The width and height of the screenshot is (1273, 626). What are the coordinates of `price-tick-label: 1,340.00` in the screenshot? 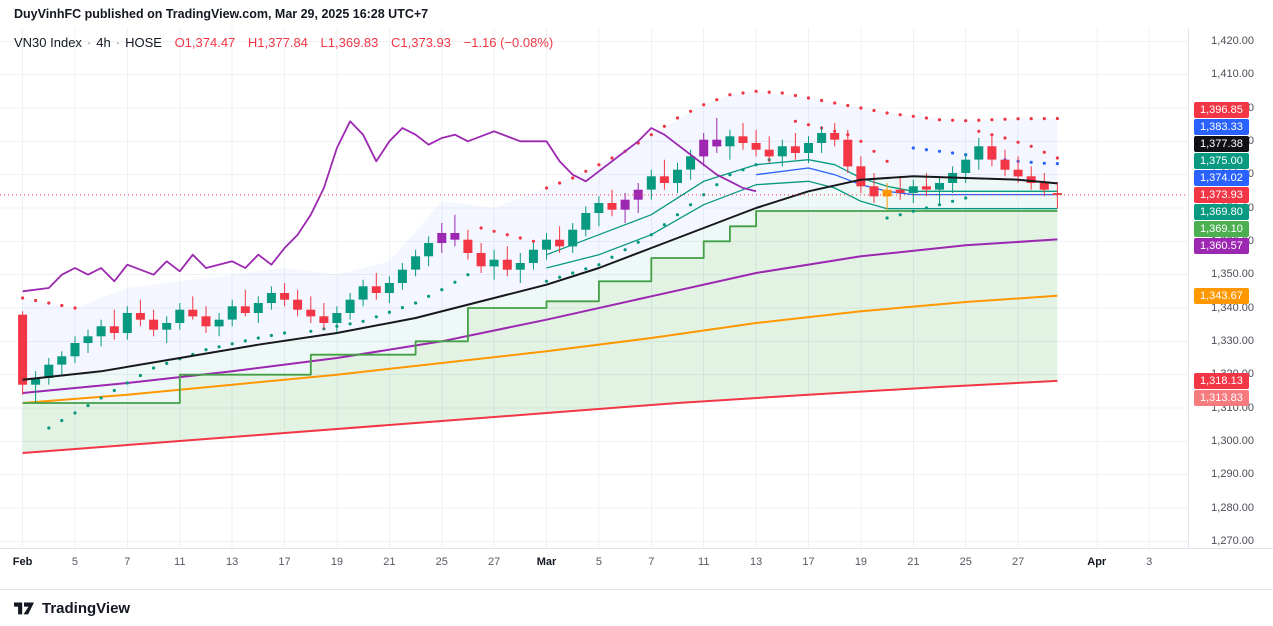 It's located at (1232, 307).